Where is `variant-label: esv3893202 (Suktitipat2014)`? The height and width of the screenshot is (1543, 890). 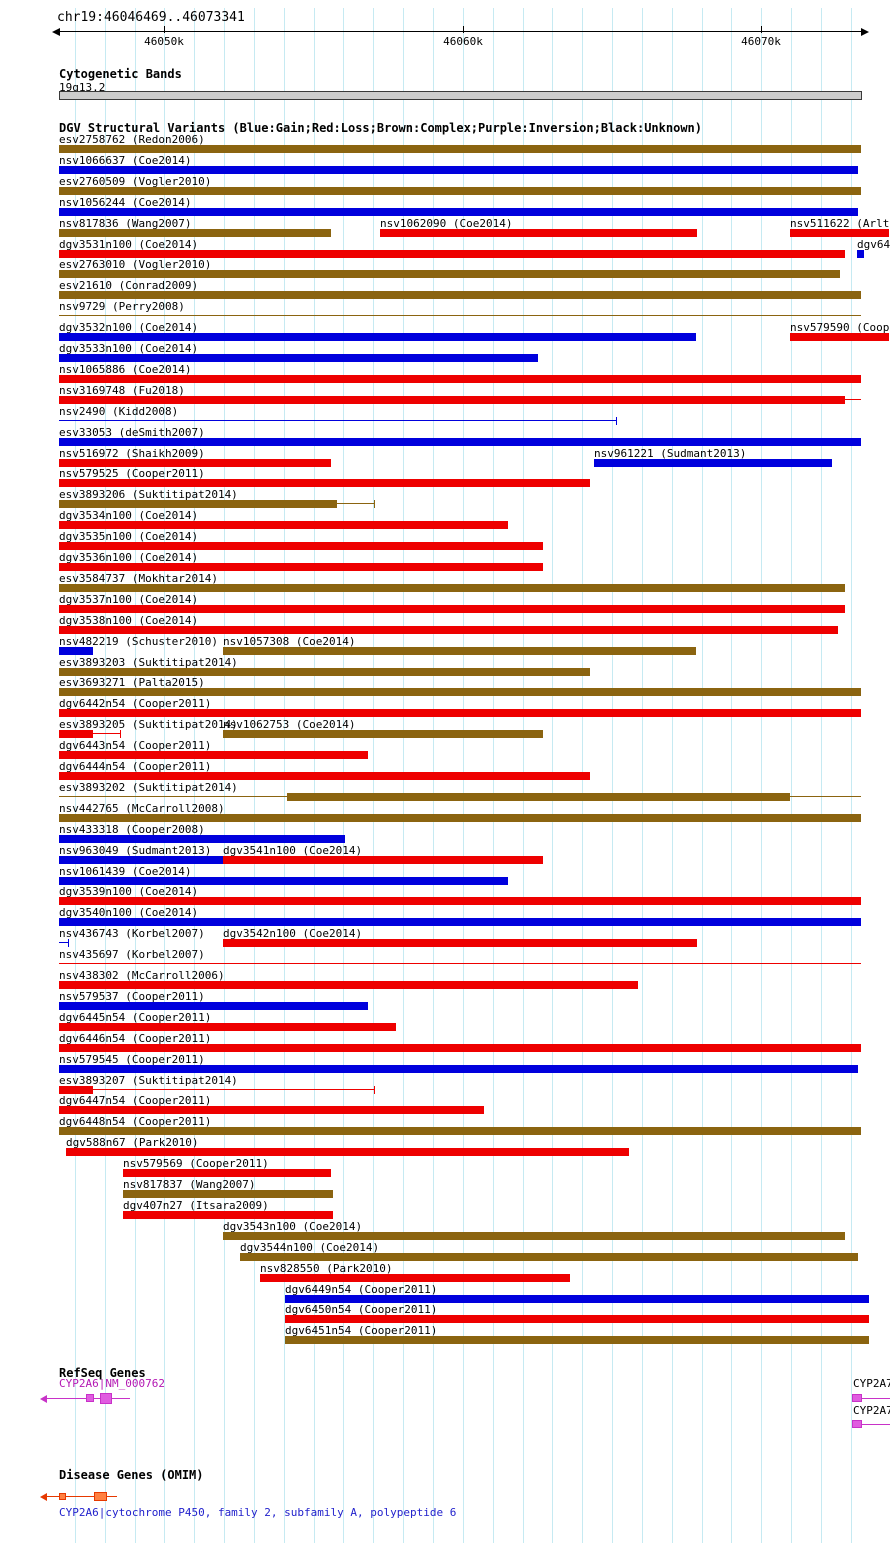
variant-label: esv3893202 (Suktitipat2014) is located at coordinates (148, 787).